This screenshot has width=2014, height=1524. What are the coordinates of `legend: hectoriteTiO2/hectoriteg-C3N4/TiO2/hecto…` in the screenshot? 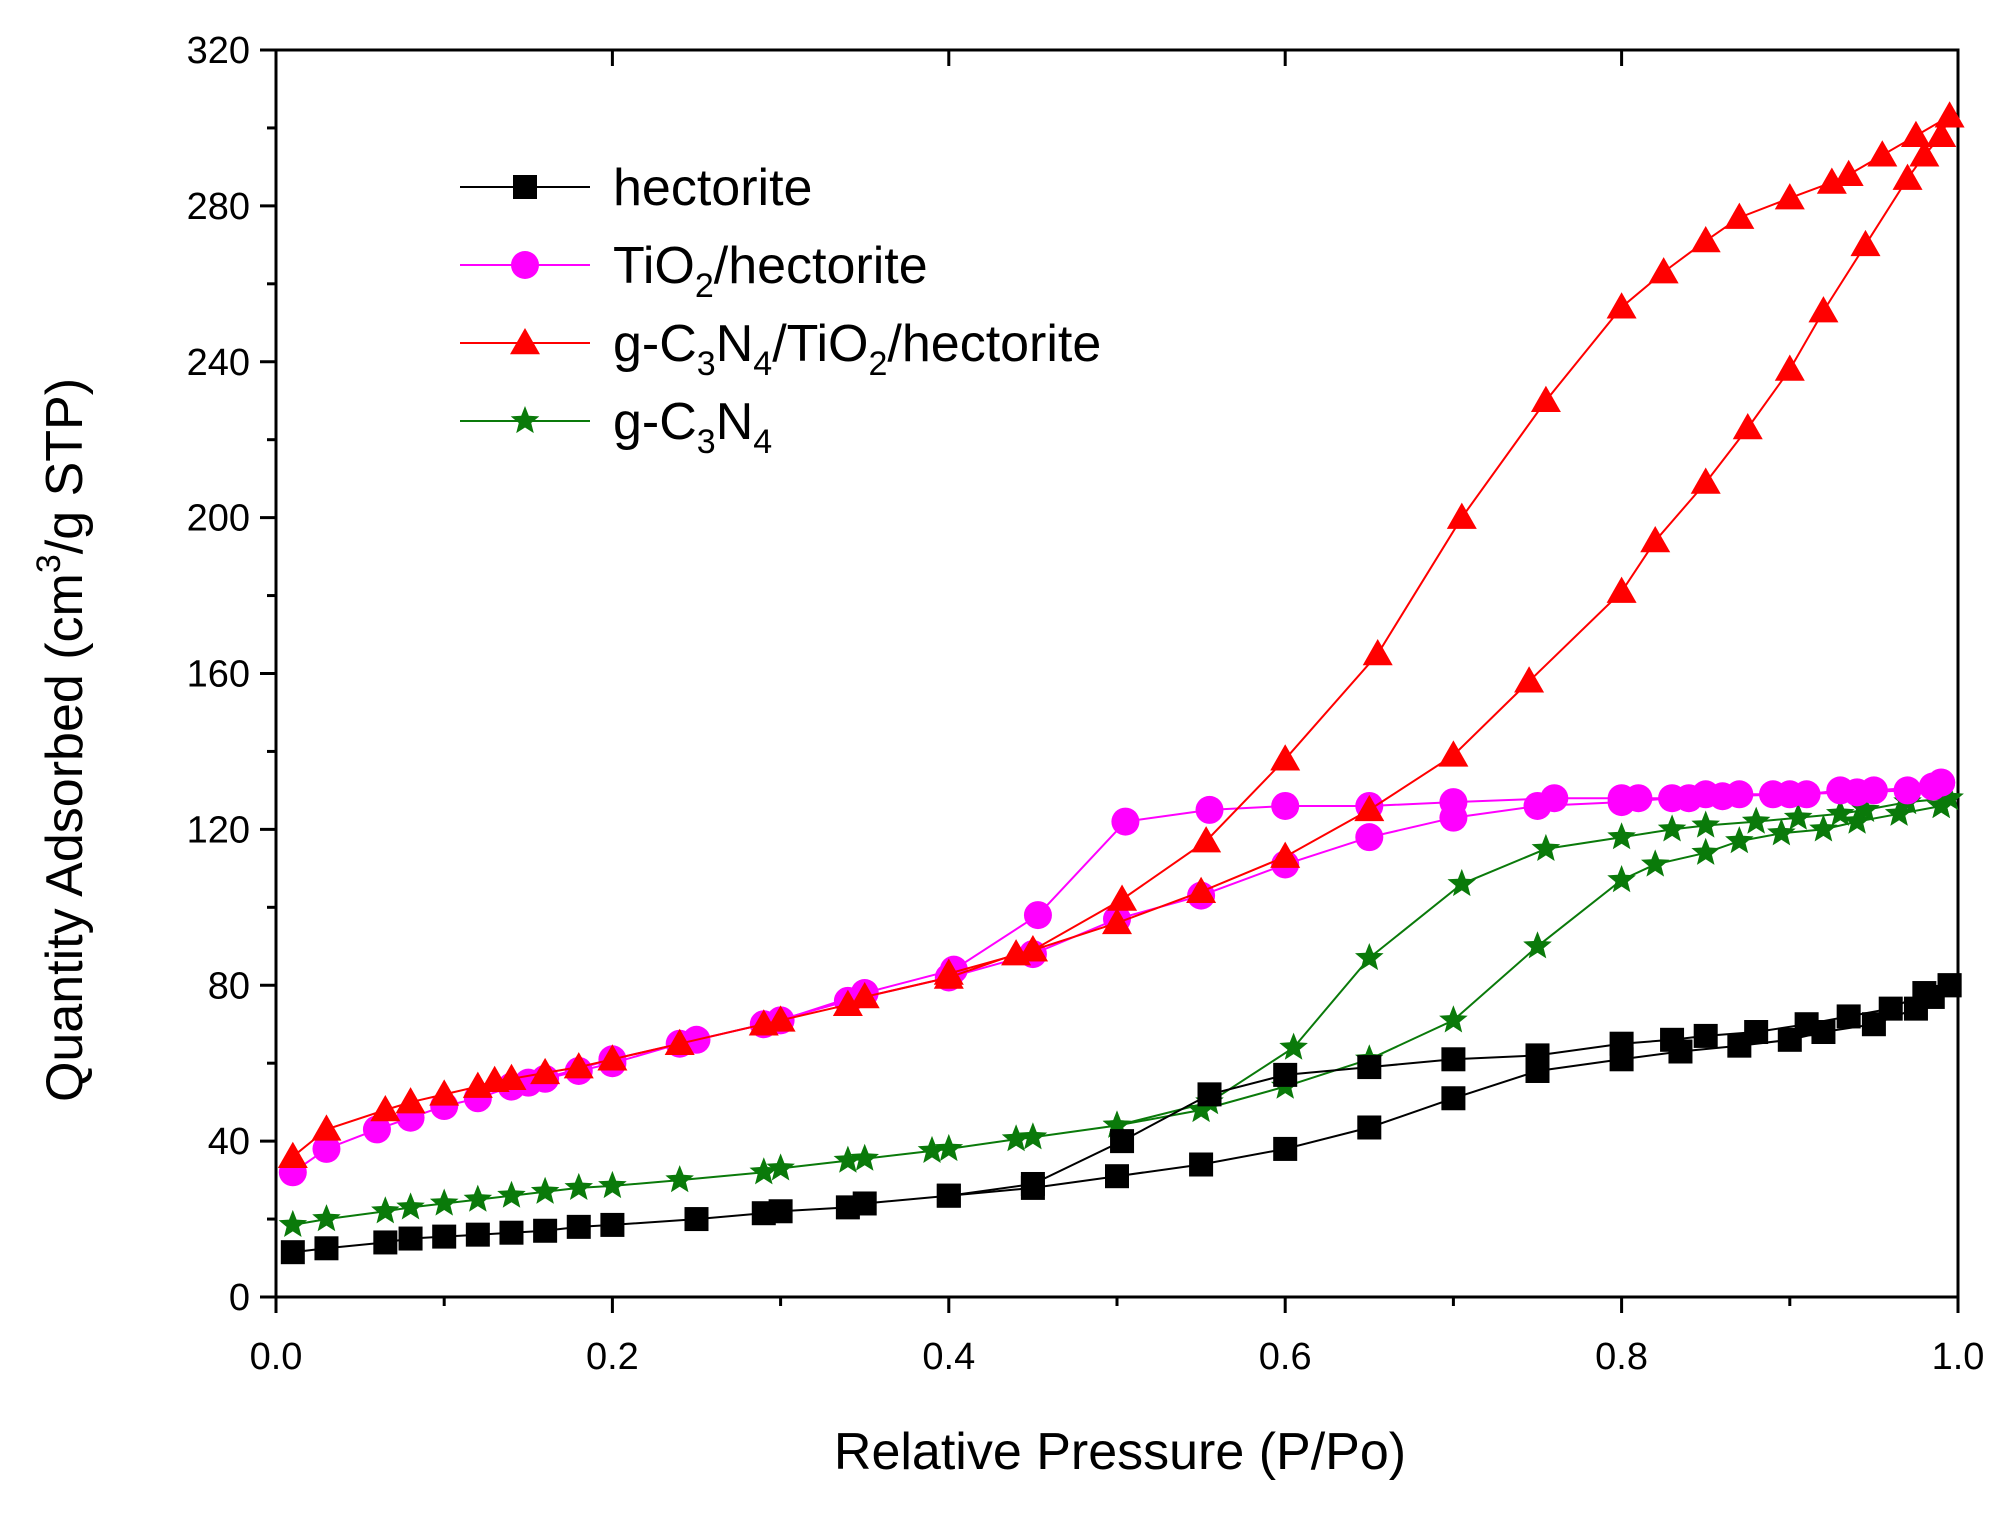 It's located at (780, 310).